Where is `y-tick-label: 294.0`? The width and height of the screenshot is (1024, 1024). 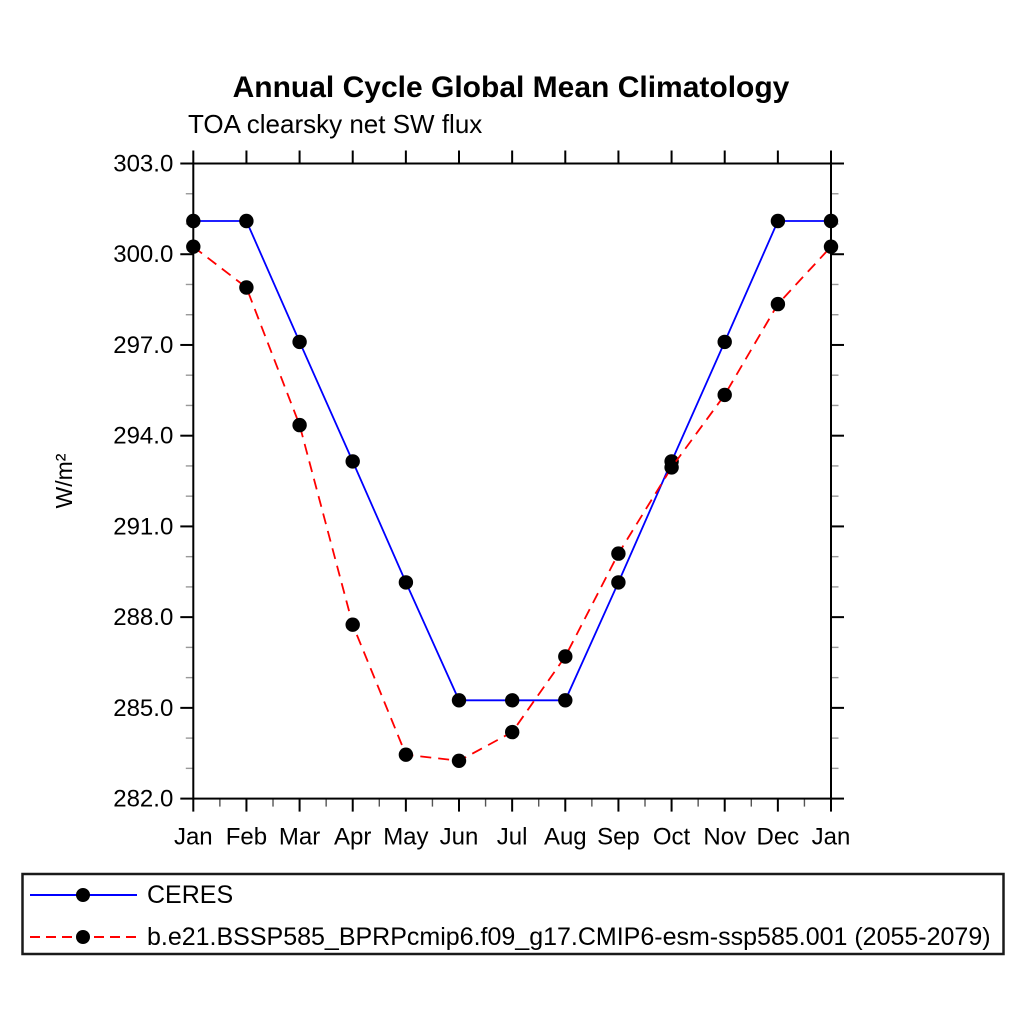 y-tick-label: 294.0 is located at coordinates (143, 436).